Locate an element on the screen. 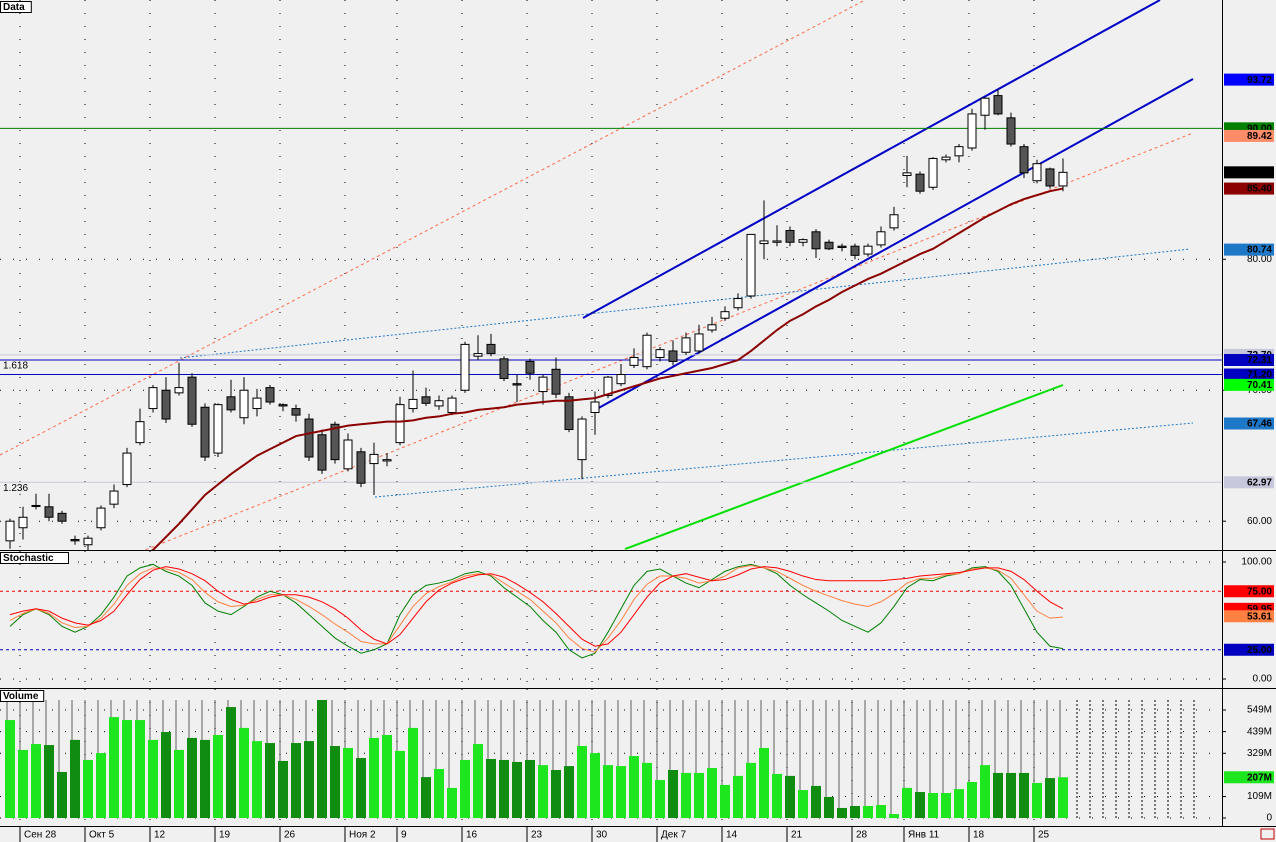  plot is located at coordinates (600, 758).